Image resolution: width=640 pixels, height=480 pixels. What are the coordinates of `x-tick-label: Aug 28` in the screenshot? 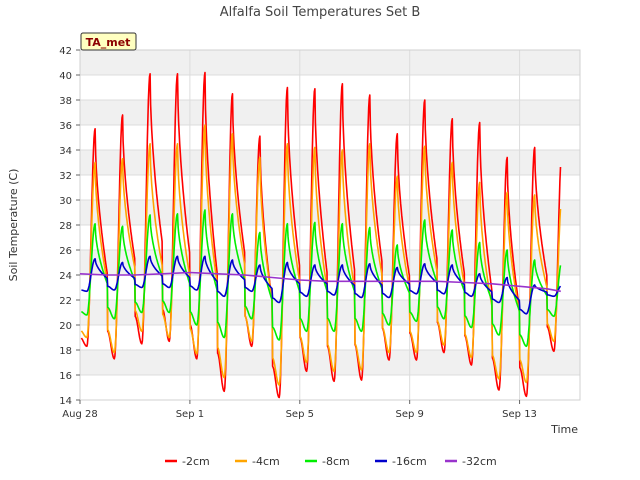 It's located at (79, 414).